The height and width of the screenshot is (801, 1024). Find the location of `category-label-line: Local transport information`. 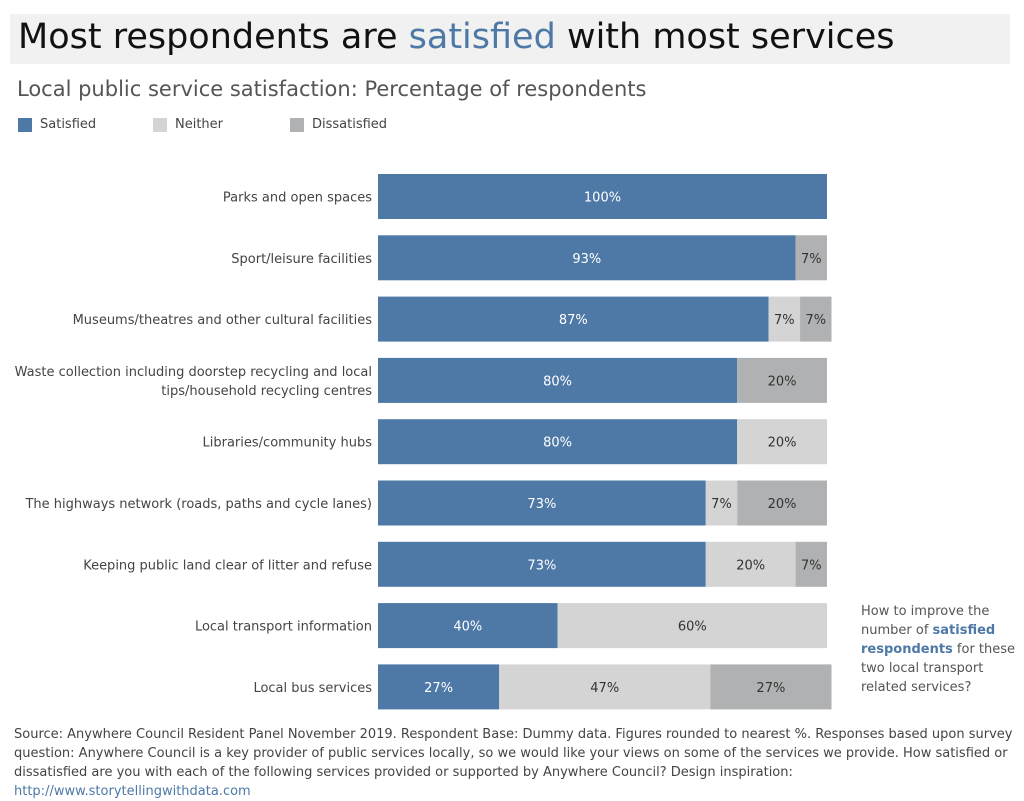

category-label-line: Local transport information is located at coordinates (283, 627).